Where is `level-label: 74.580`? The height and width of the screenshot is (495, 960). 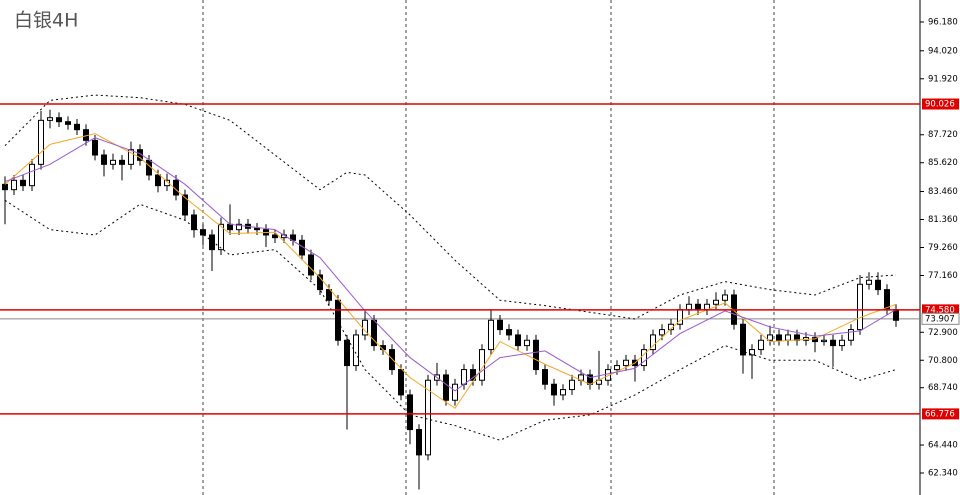
level-label: 74.580 is located at coordinates (940, 310).